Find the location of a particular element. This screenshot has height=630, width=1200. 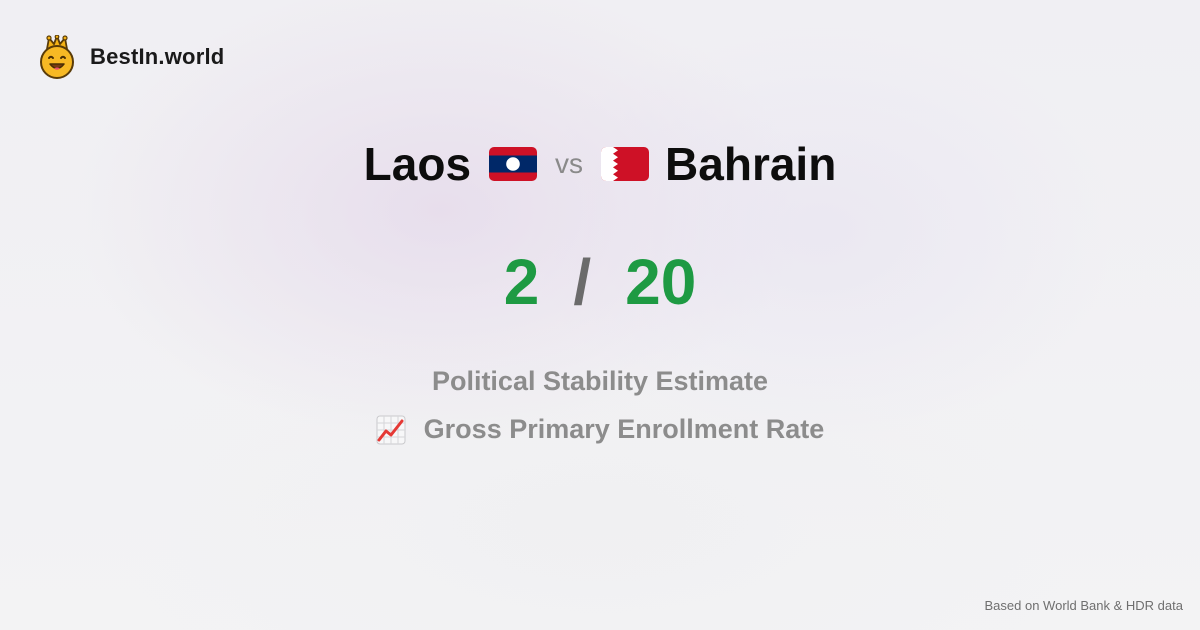

metric-primary-enrollment: Gross Primary Enrollment Rate is located at coordinates (600, 429).